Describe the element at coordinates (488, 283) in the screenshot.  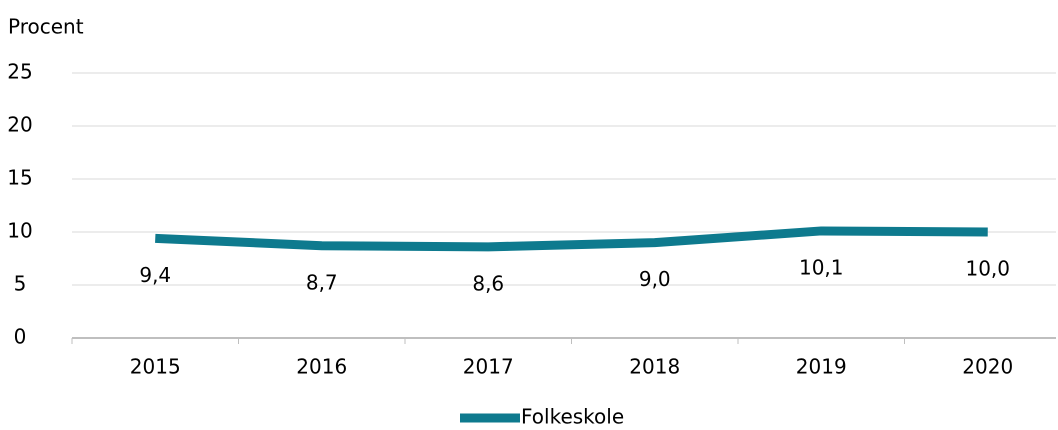
I see `data-label: 8,6` at that location.